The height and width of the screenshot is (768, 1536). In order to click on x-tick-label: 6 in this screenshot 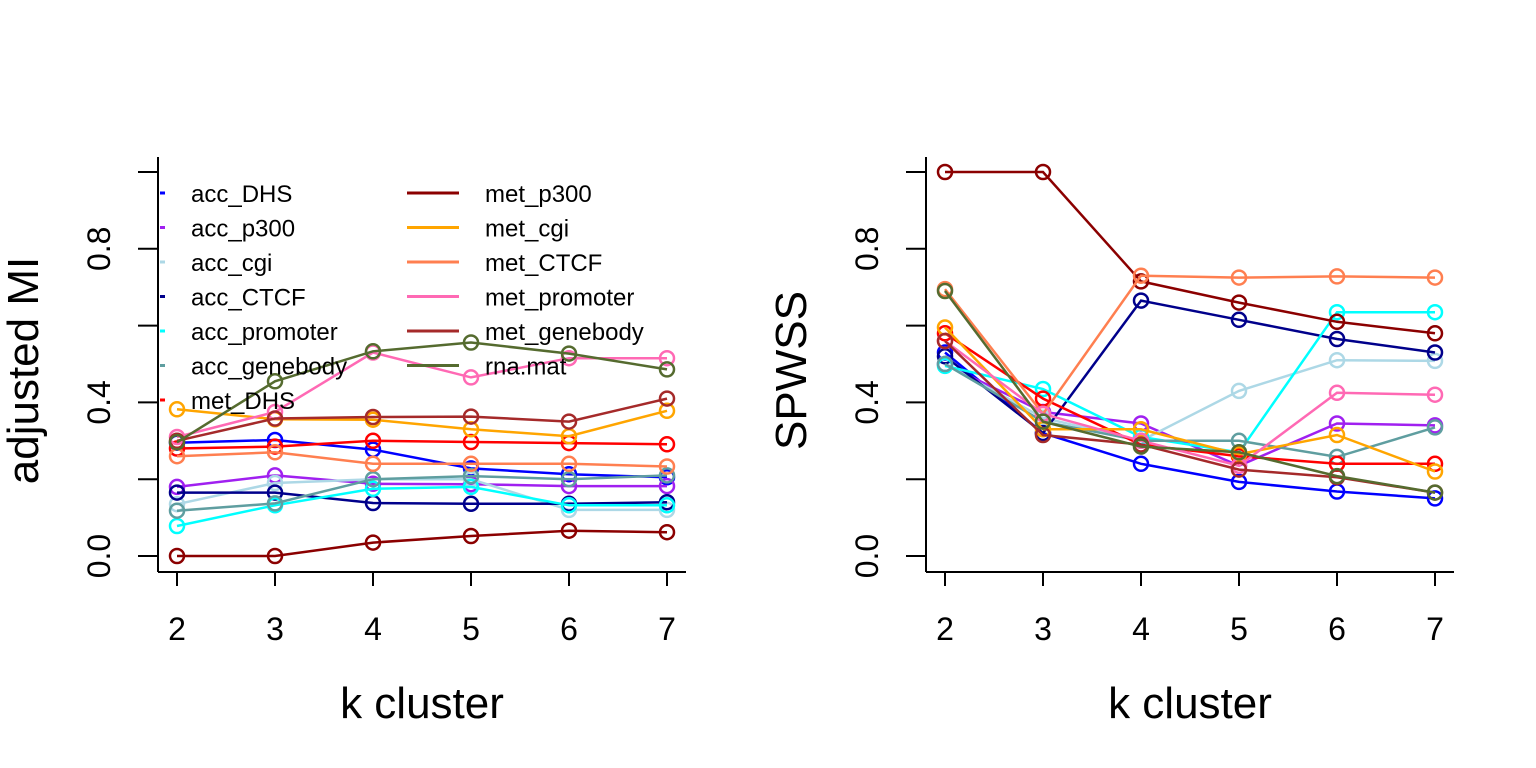, I will do `click(1337, 629)`.